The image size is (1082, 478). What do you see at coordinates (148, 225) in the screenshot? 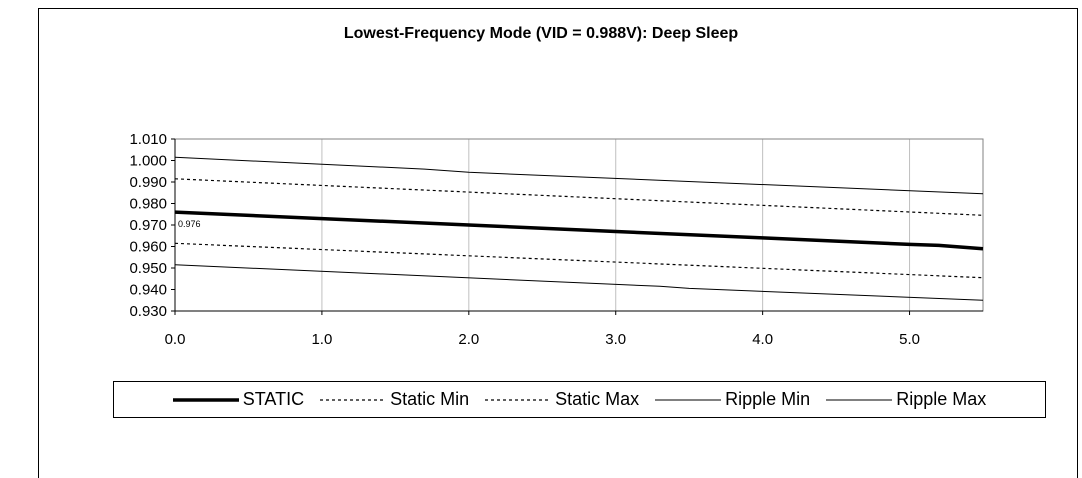
I see `y-tick-label: 0.970` at bounding box center [148, 225].